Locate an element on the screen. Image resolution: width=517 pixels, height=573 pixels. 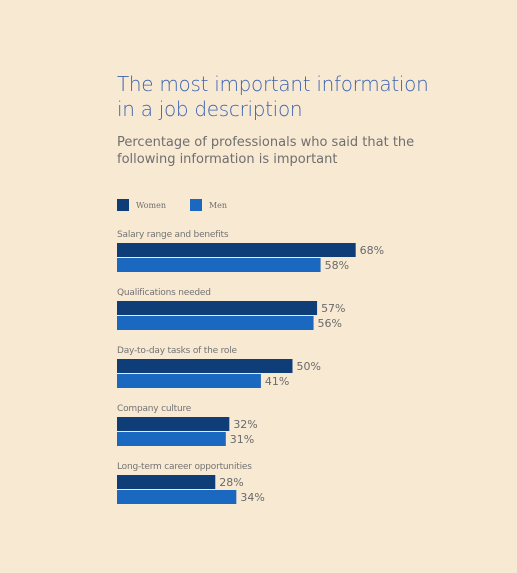
value-label-women-day-to-day-tasks-of-the-role: 50% is located at coordinates (309, 366).